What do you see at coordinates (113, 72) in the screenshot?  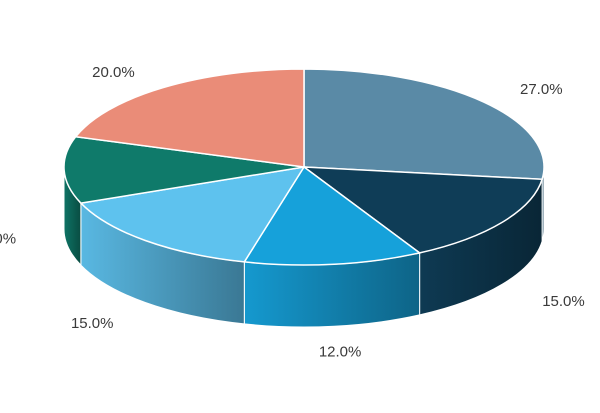 I see `pie-slice-label-6: 20.0%` at bounding box center [113, 72].